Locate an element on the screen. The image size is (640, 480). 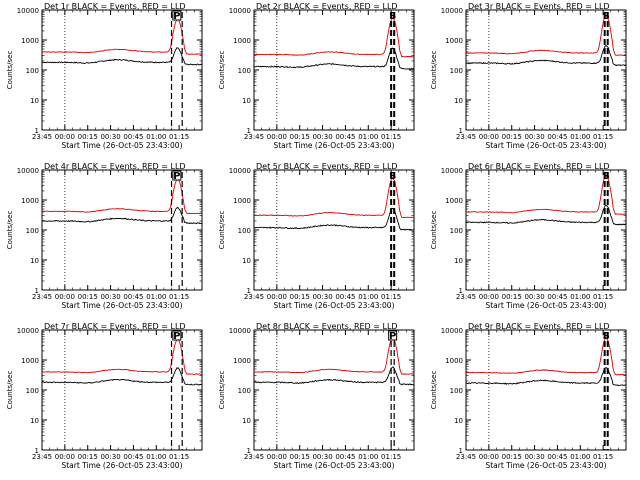
flag-letter: S is located at coordinates (606, 336).